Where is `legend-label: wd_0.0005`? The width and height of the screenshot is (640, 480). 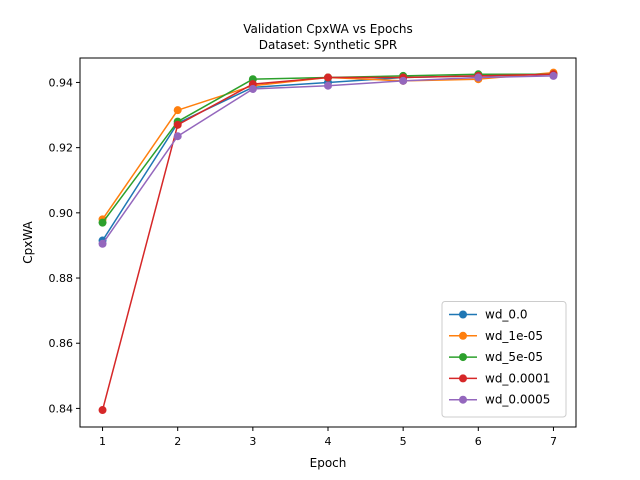
legend-label: wd_0.0005 is located at coordinates (517, 400).